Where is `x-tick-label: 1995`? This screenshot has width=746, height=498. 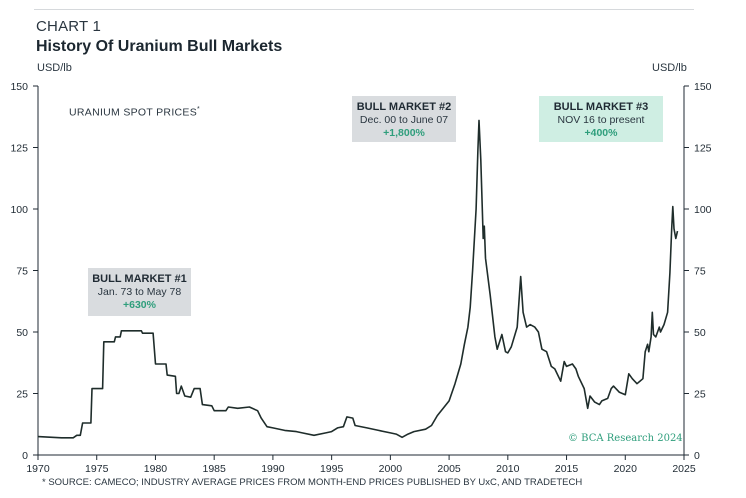
x-tick-label: 1995 is located at coordinates (332, 469).